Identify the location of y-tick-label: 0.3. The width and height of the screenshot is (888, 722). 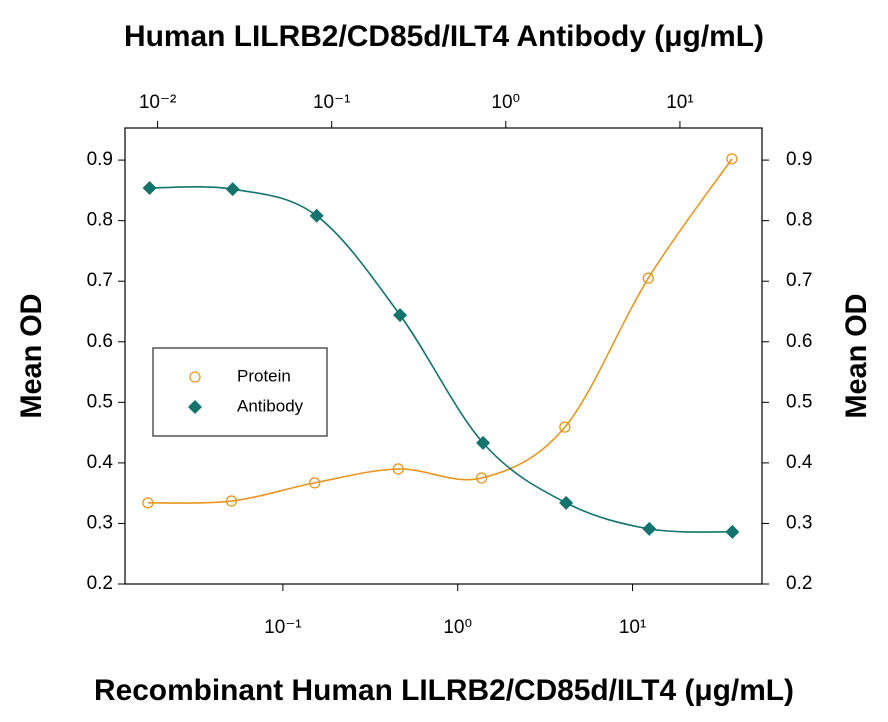
(100, 522).